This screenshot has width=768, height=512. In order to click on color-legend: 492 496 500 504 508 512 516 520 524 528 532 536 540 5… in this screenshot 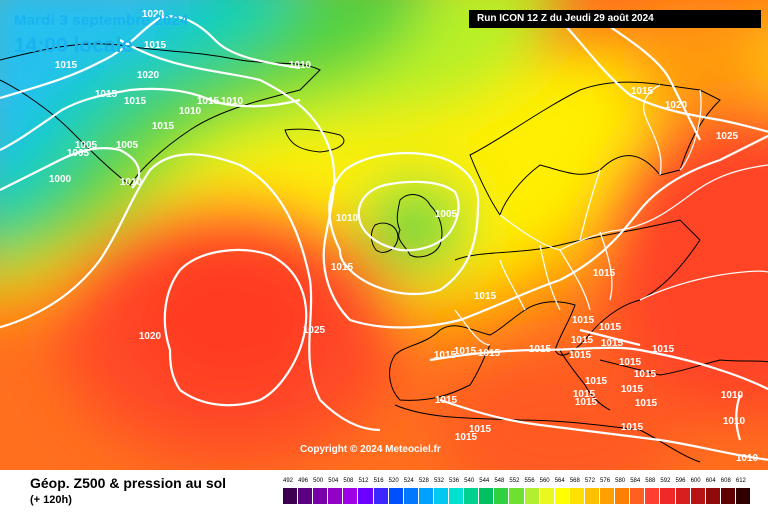, I will do `click(516, 493)`.